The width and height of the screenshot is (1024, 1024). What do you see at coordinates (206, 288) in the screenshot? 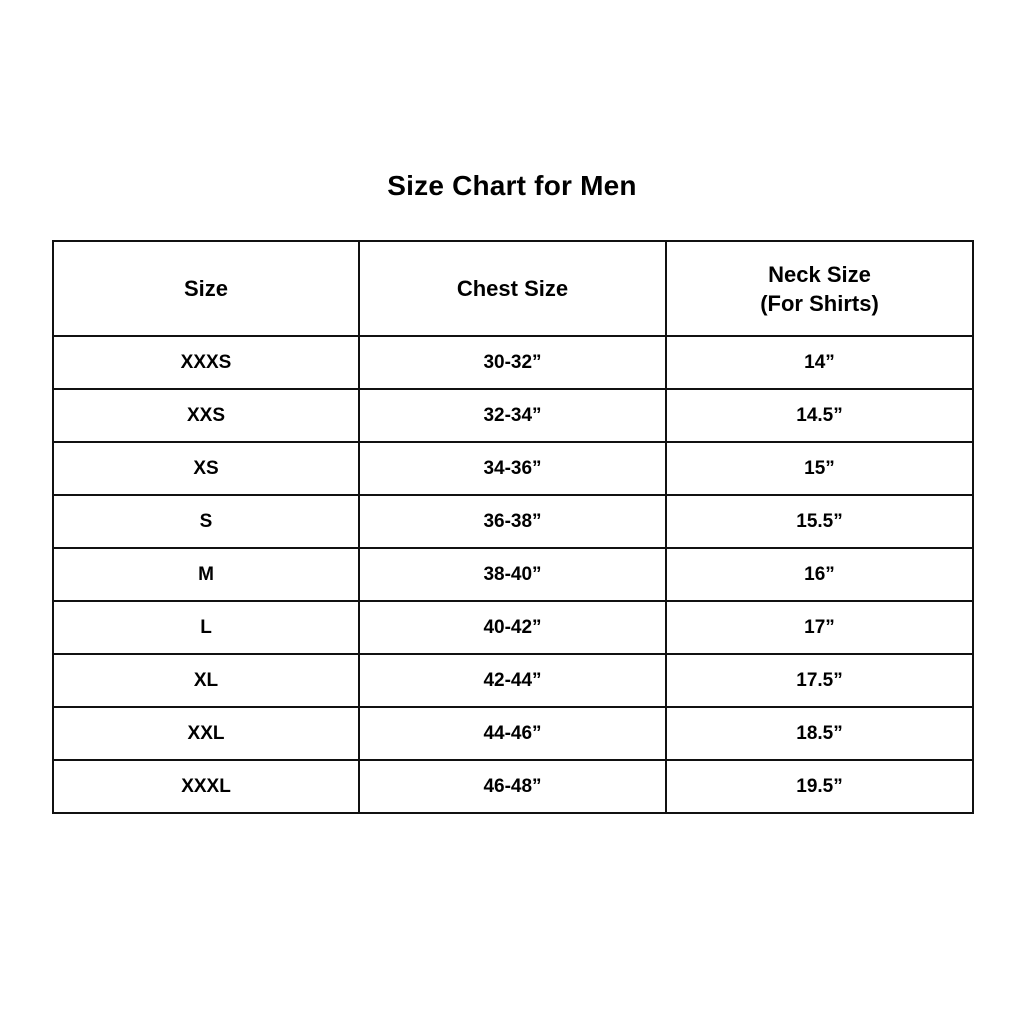
I see `column-header-size: Size` at bounding box center [206, 288].